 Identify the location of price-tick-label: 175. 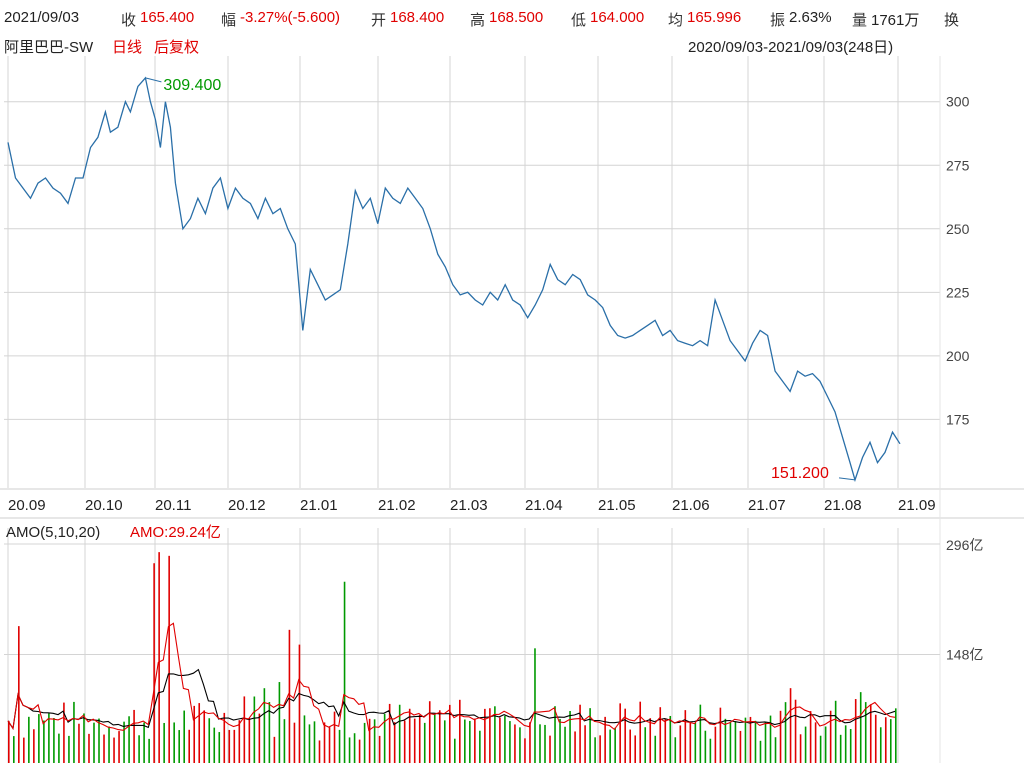
(958, 419).